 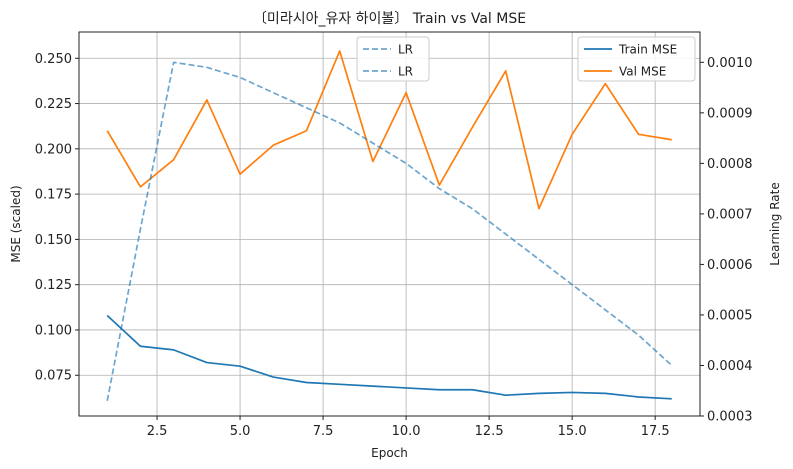 I want to click on y-tick-label: 0.225, so click(x=53, y=104).